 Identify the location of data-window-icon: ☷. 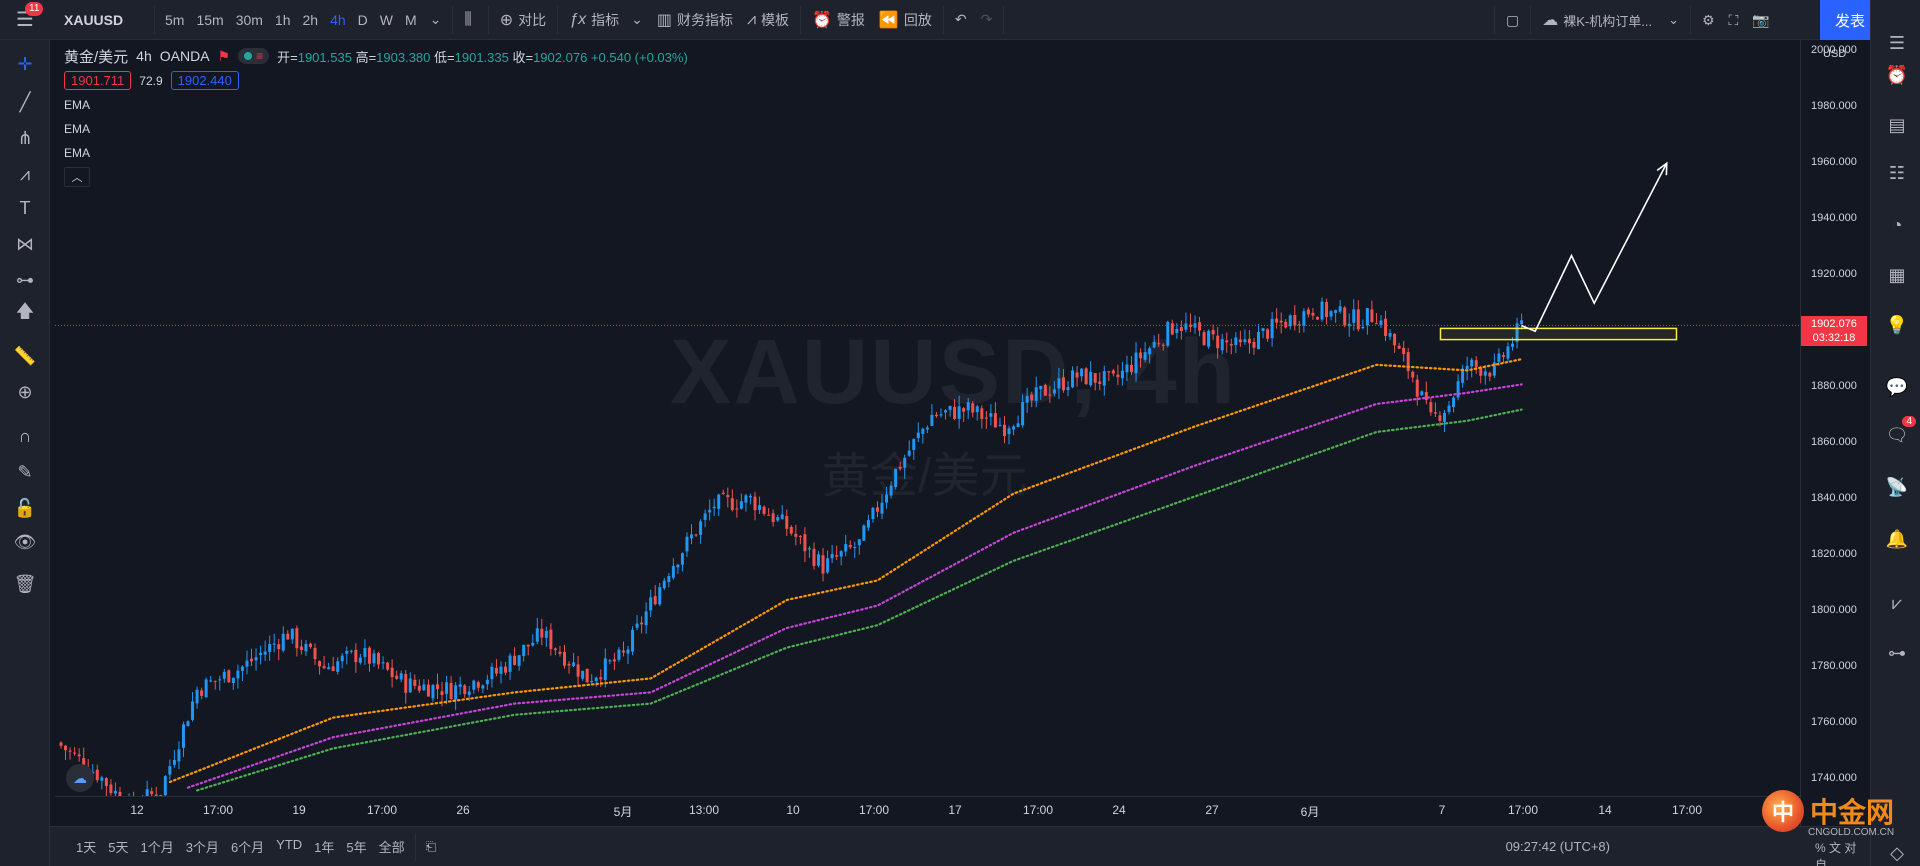
(1897, 172).